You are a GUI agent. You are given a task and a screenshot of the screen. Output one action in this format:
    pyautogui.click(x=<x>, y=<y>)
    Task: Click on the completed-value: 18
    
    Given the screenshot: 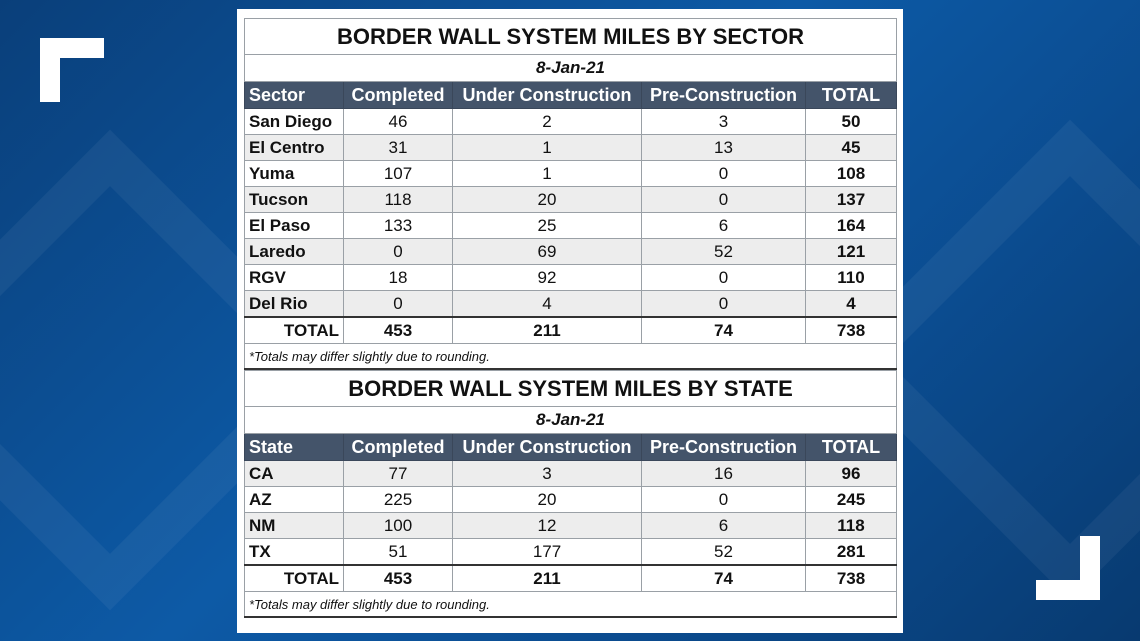 What is the action you would take?
    pyautogui.click(x=398, y=277)
    